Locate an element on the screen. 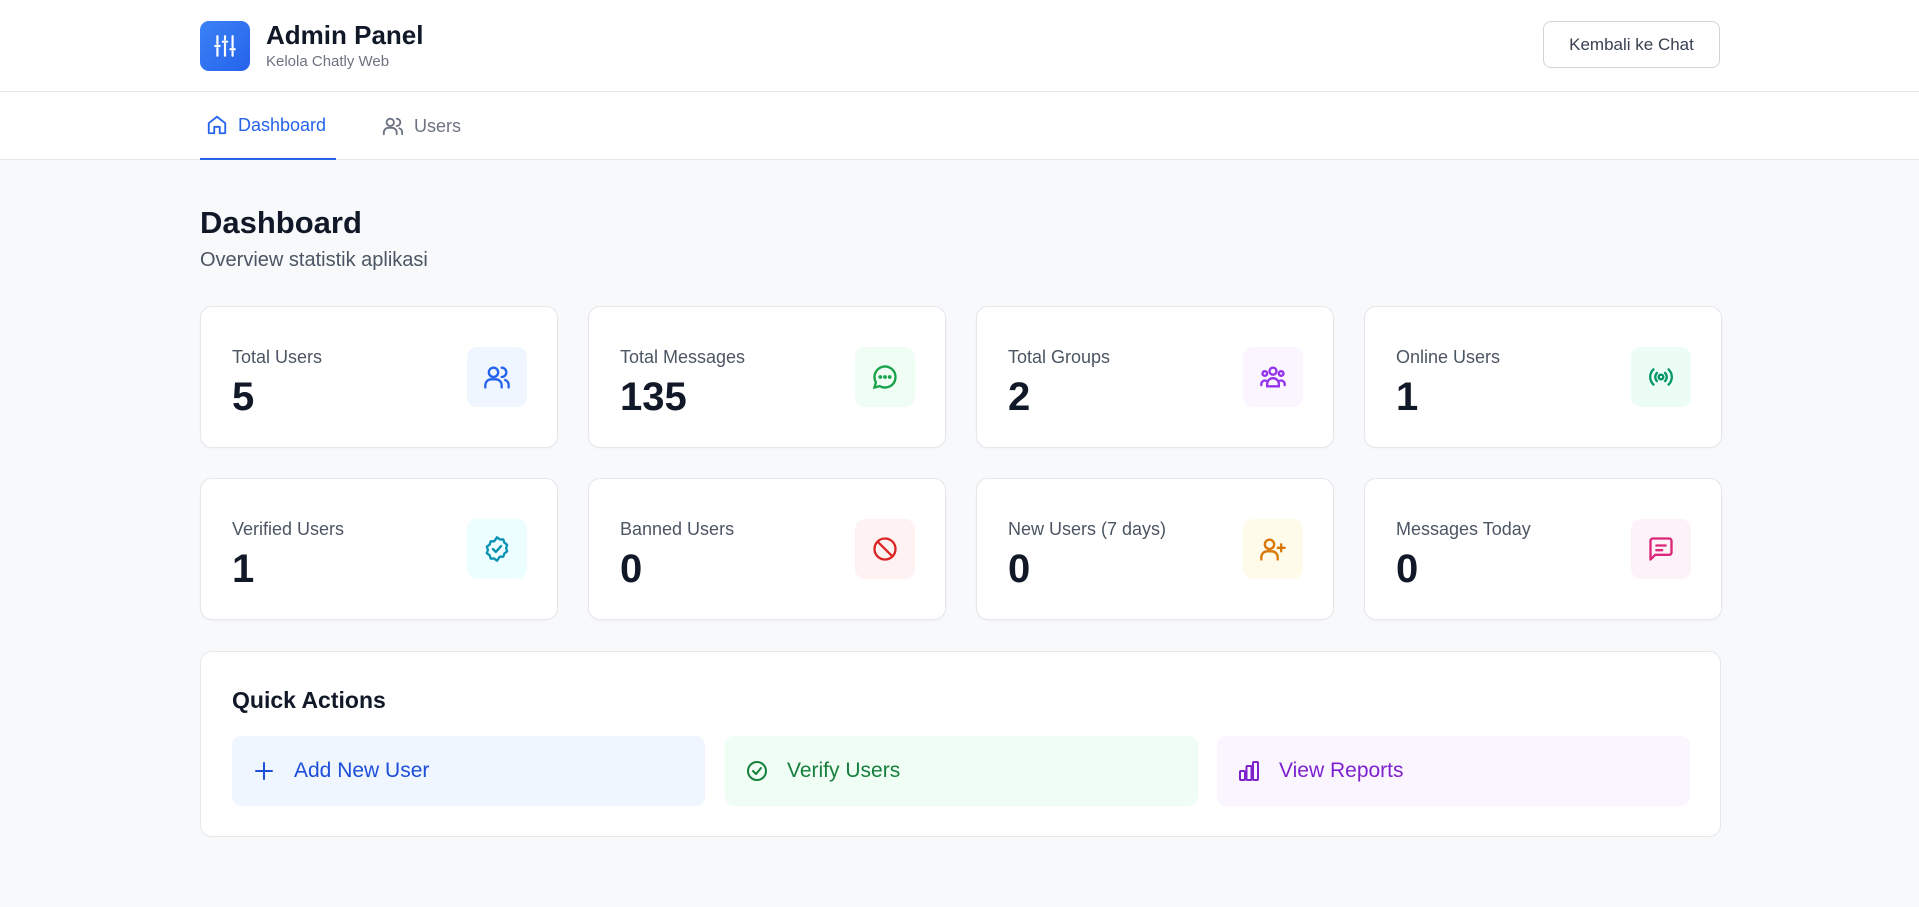  message-circle-icon is located at coordinates (885, 377).